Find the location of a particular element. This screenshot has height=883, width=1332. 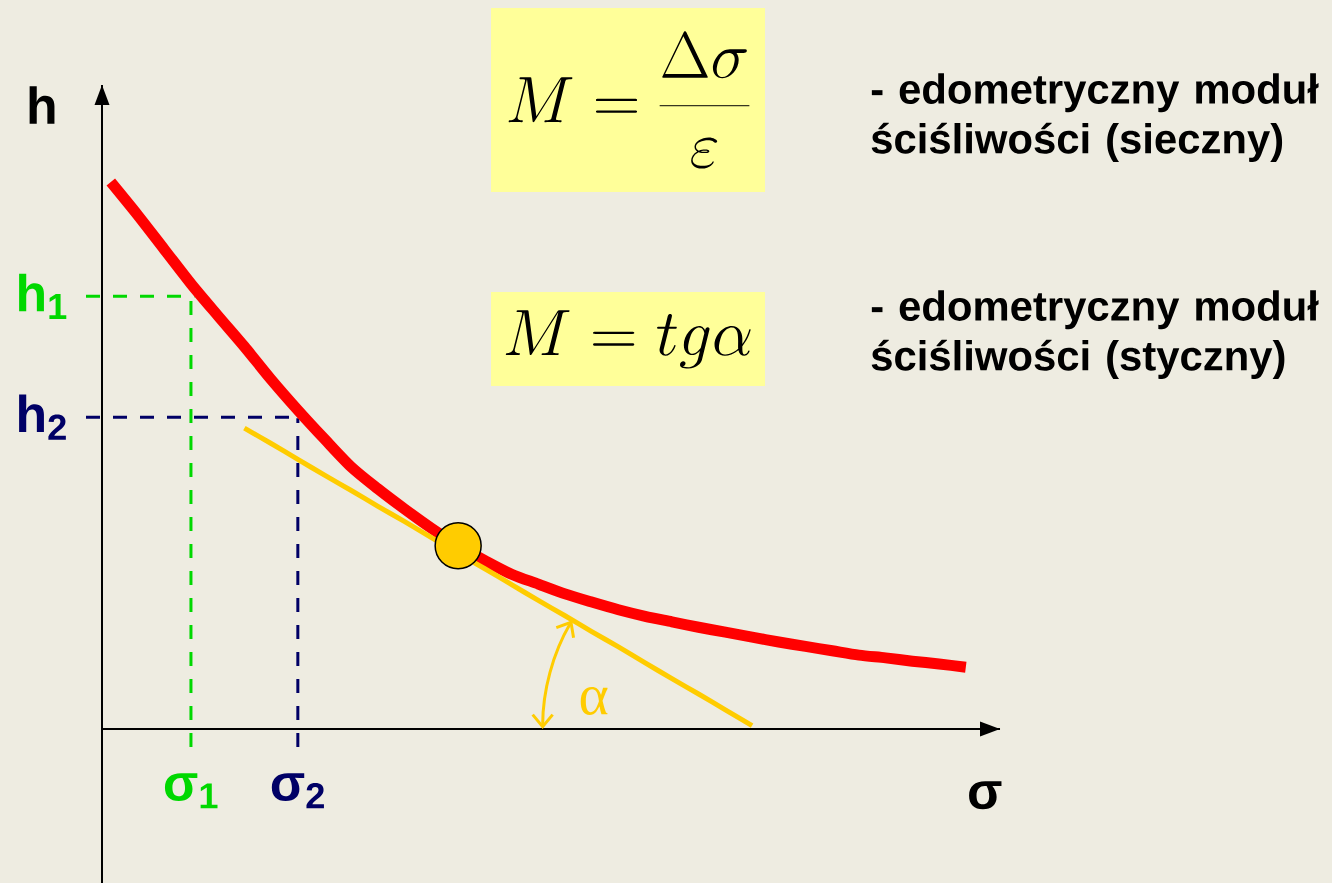

text: - edometryczny moduł ściśliwości (sieczny) is located at coordinates (1095, 118).